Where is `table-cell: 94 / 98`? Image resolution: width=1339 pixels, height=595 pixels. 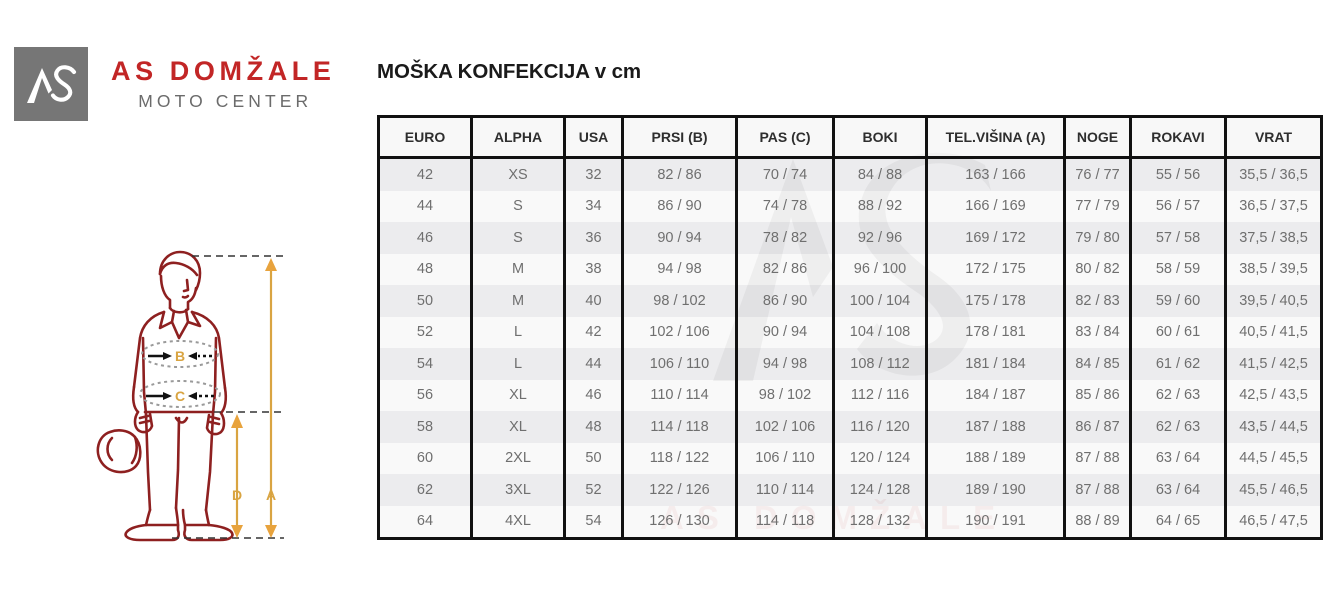
table-cell: 94 / 98 is located at coordinates (679, 269).